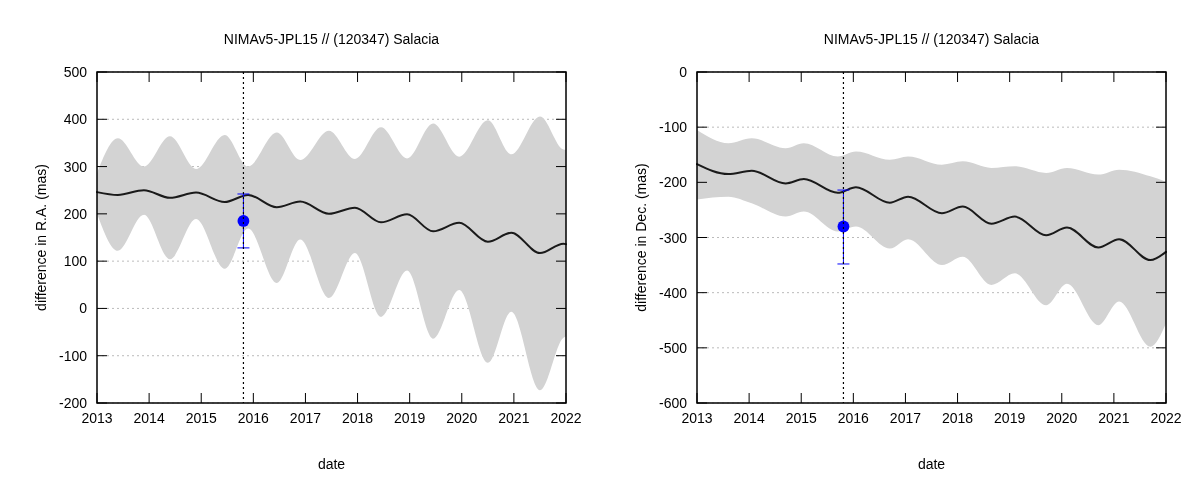  What do you see at coordinates (75, 261) in the screenshot?
I see `y-tick-label: 100` at bounding box center [75, 261].